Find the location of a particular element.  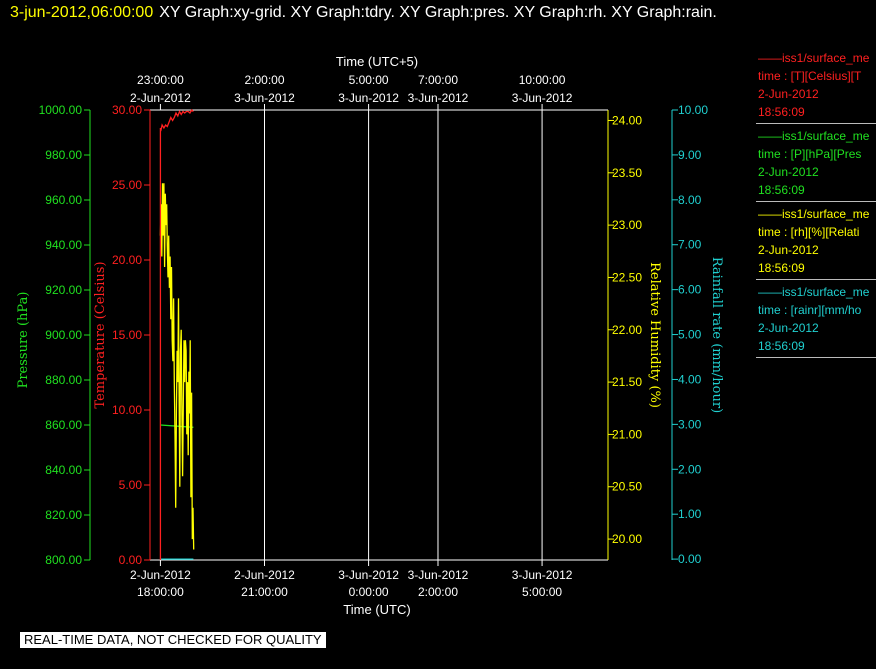

rh-tick-label: 21.00 is located at coordinates (627, 434).